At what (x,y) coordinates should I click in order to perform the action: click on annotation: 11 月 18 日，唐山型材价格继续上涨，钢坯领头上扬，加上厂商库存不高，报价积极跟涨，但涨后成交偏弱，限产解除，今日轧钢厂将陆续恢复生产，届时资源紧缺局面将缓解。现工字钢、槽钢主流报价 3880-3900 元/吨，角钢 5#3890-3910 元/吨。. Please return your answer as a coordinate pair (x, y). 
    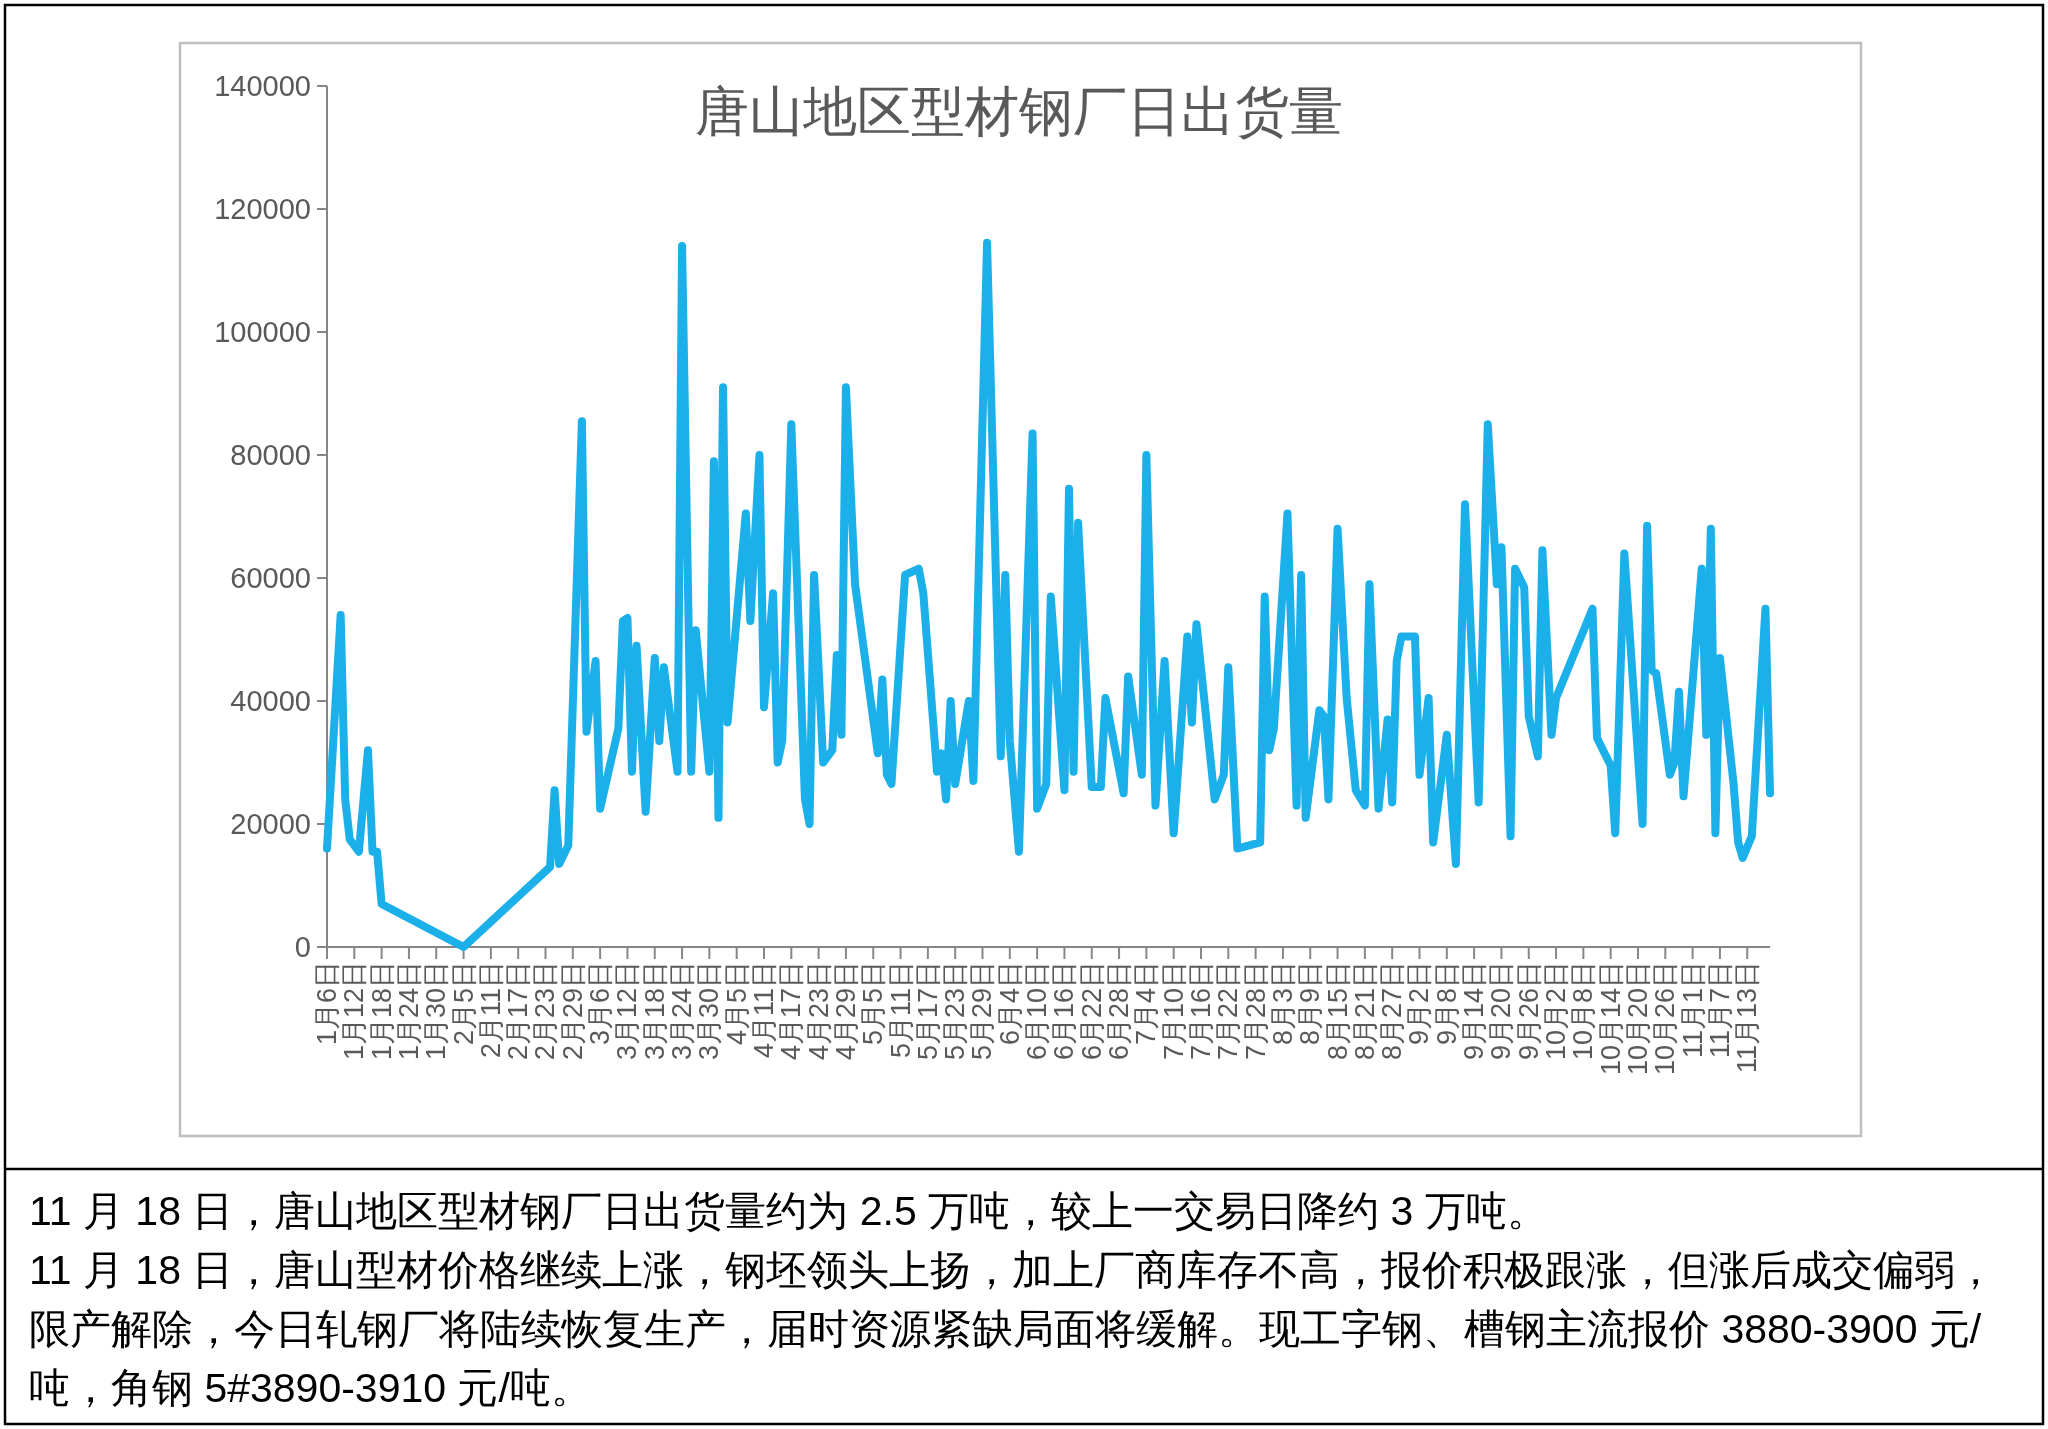
    Looking at the image, I should click on (1013, 1329).